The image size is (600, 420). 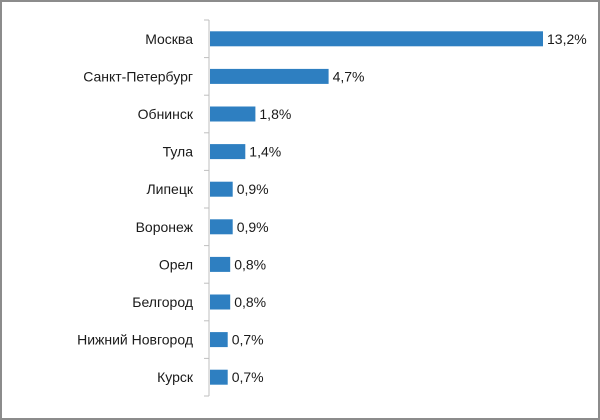 What do you see at coordinates (175, 377) in the screenshot?
I see `category-label: Курск` at bounding box center [175, 377].